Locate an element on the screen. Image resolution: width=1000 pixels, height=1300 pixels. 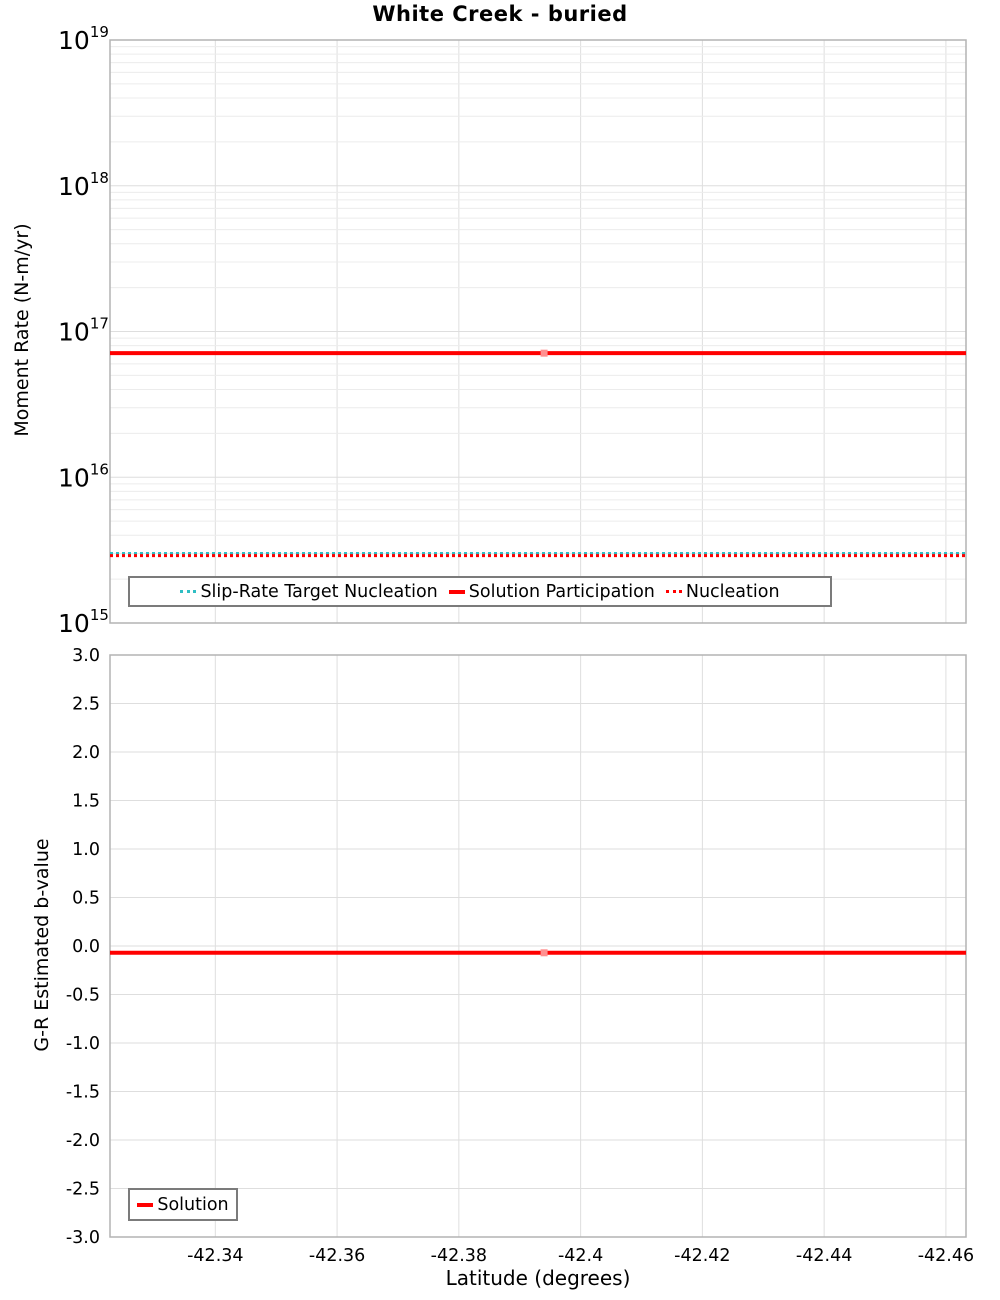
series-marker-solution is located at coordinates (544, 953).